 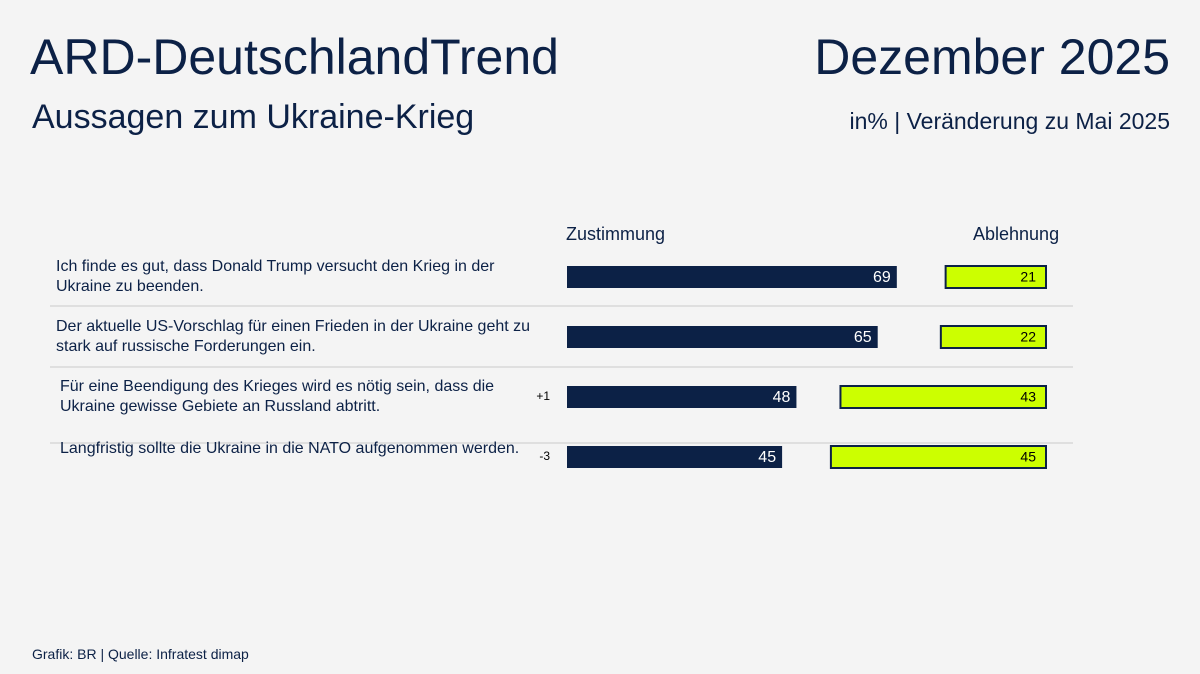 I want to click on chart-title: ARD-DeutschlandTrend, so click(x=294, y=57).